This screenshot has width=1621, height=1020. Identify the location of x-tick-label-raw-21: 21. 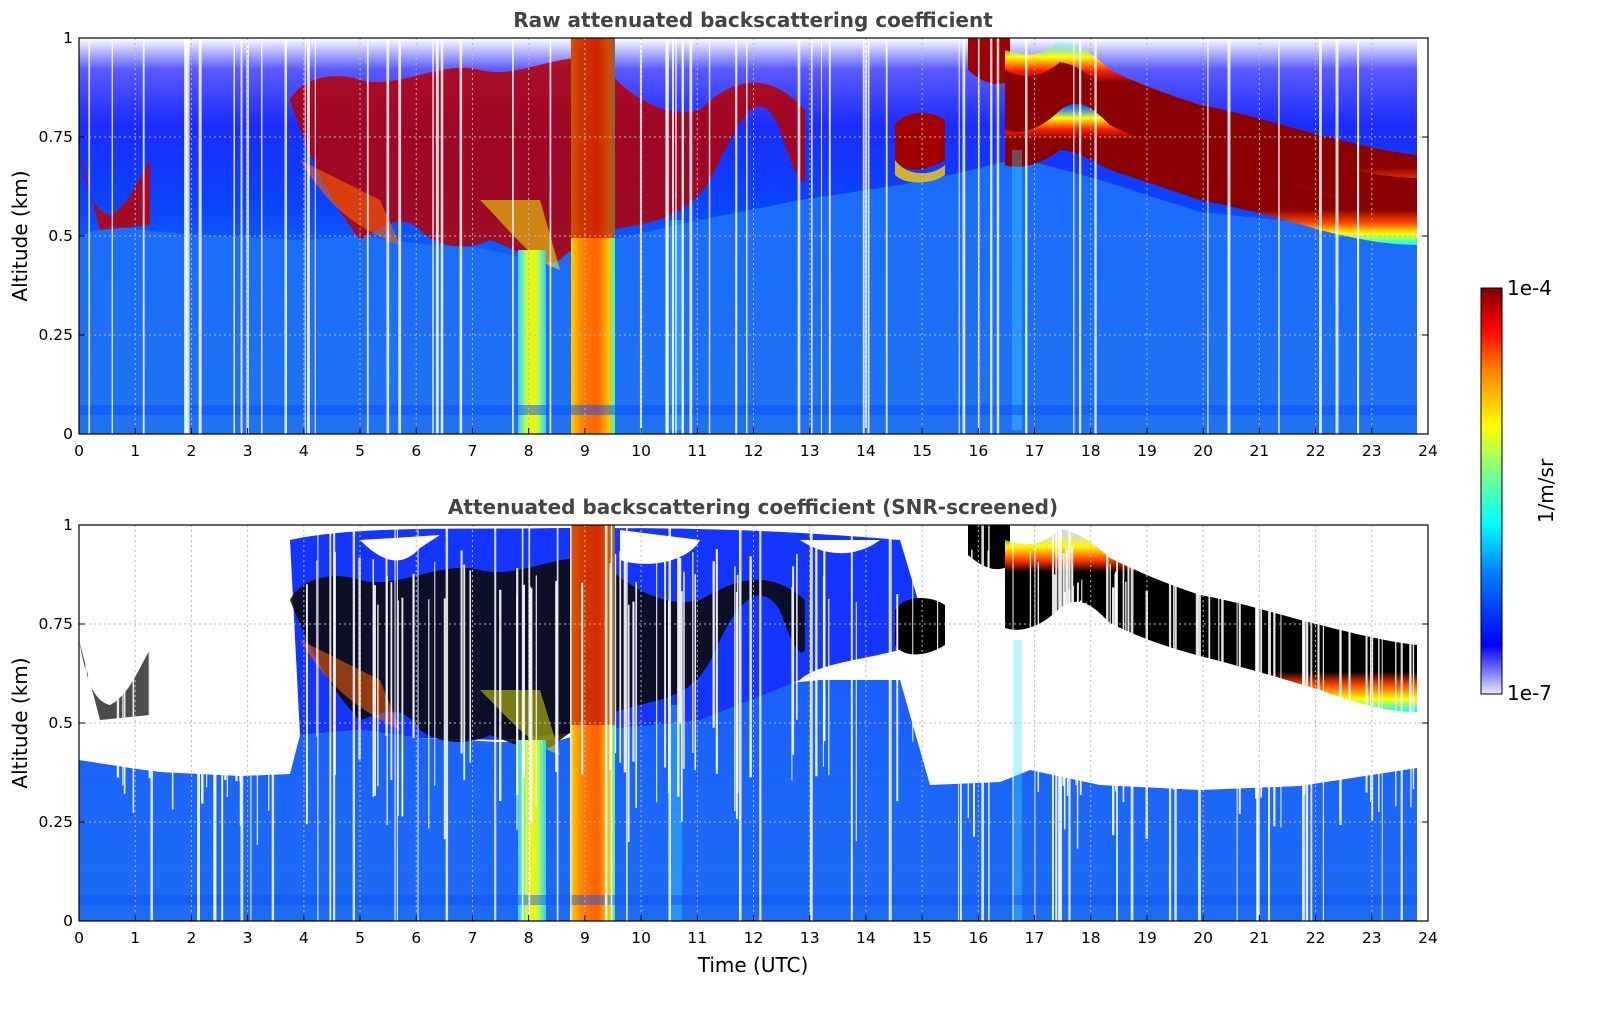
(1260, 451).